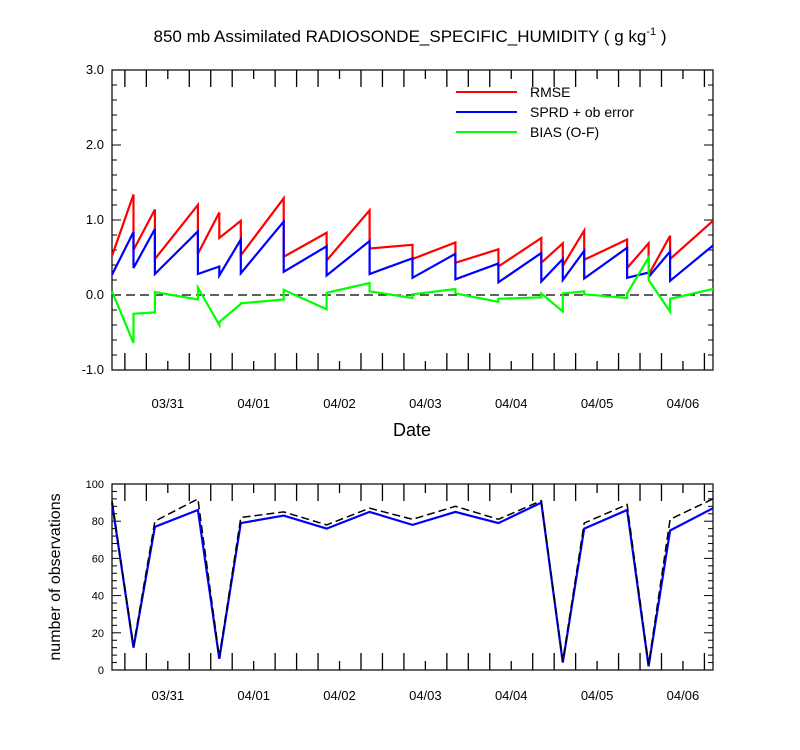  What do you see at coordinates (98, 634) in the screenshot?
I see `y-tick-label: 20` at bounding box center [98, 634].